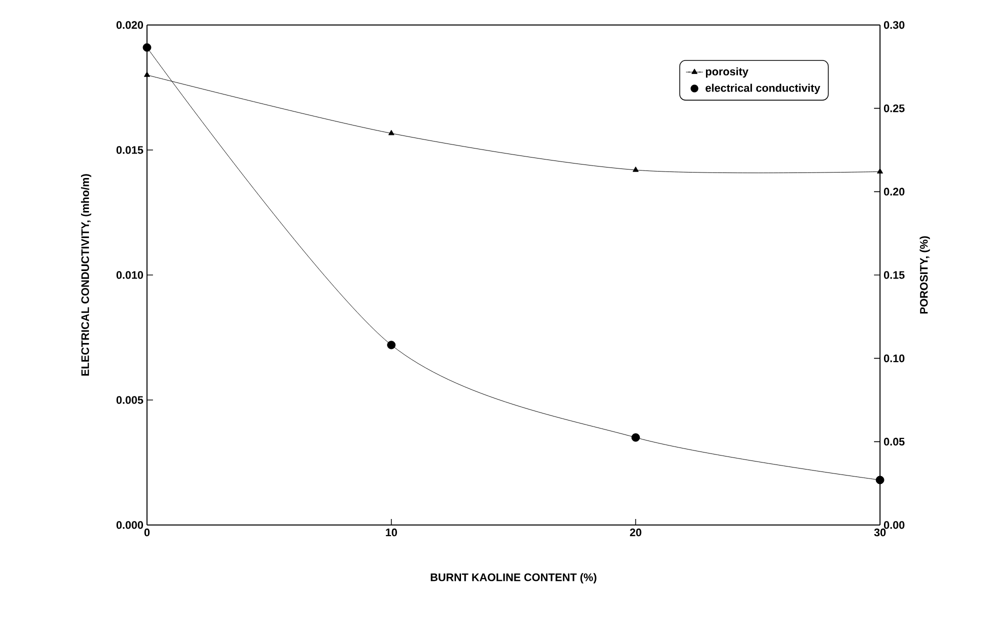 The width and height of the screenshot is (998, 625). I want to click on legend-label: porosity, so click(727, 72).